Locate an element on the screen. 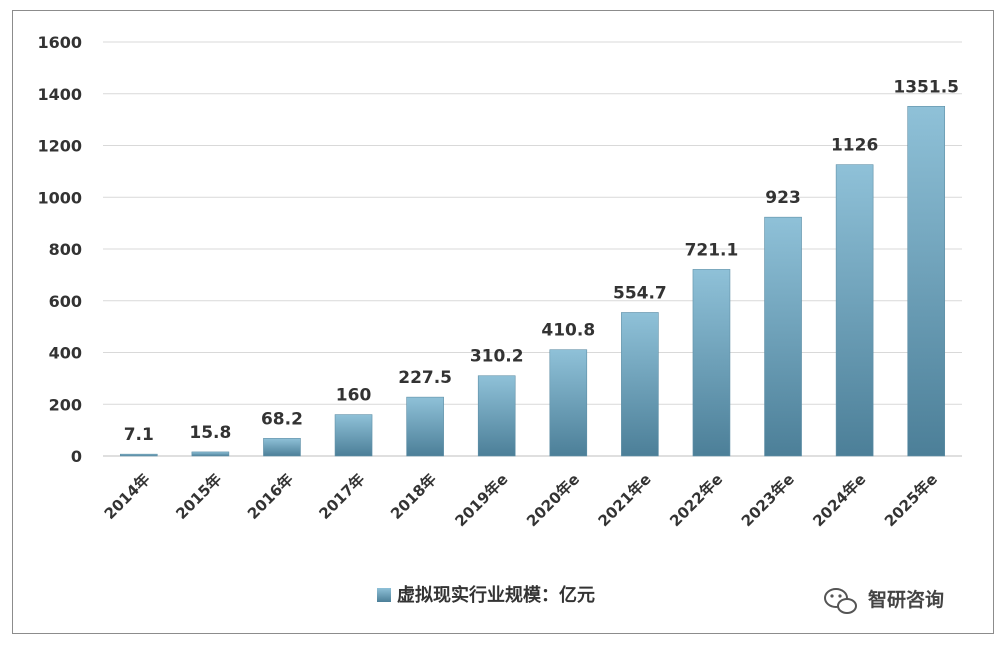  y-tick-label: 600 is located at coordinates (65, 301).